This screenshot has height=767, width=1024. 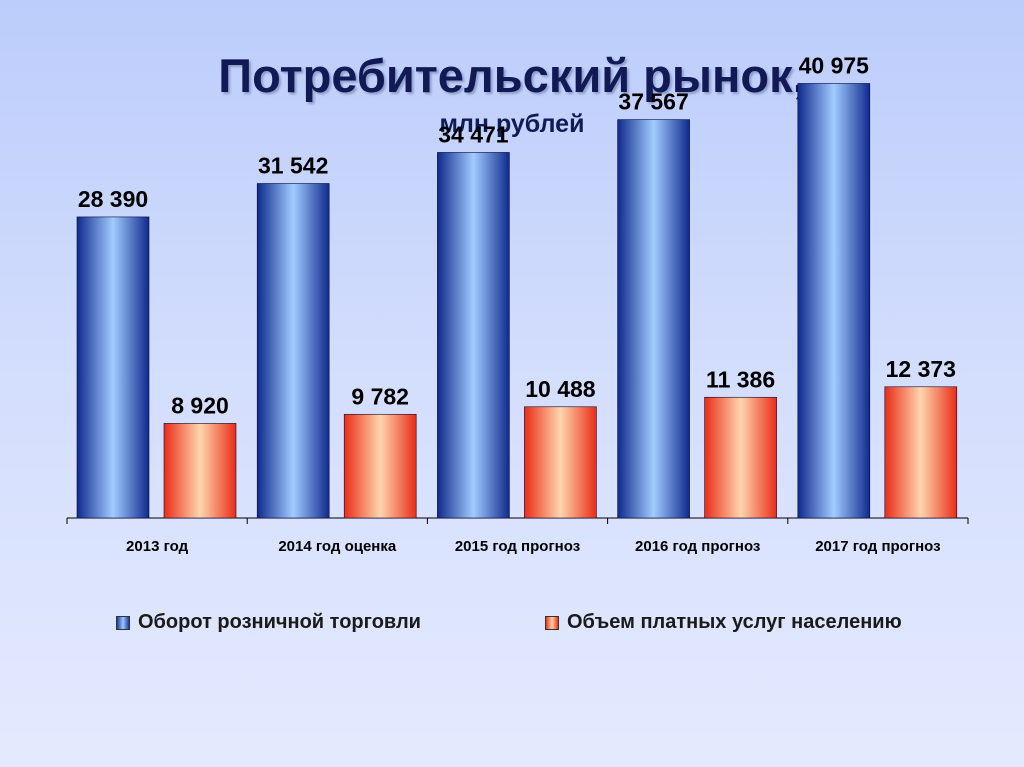 What do you see at coordinates (653, 102) in the screenshot?
I see `data-label-retail: 37 567` at bounding box center [653, 102].